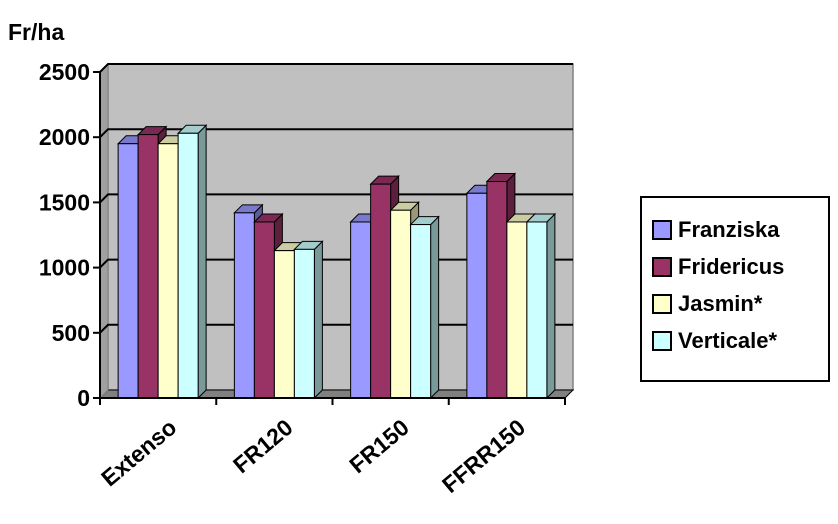  What do you see at coordinates (731, 266) in the screenshot?
I see `legend-label: Fridericus` at bounding box center [731, 266].